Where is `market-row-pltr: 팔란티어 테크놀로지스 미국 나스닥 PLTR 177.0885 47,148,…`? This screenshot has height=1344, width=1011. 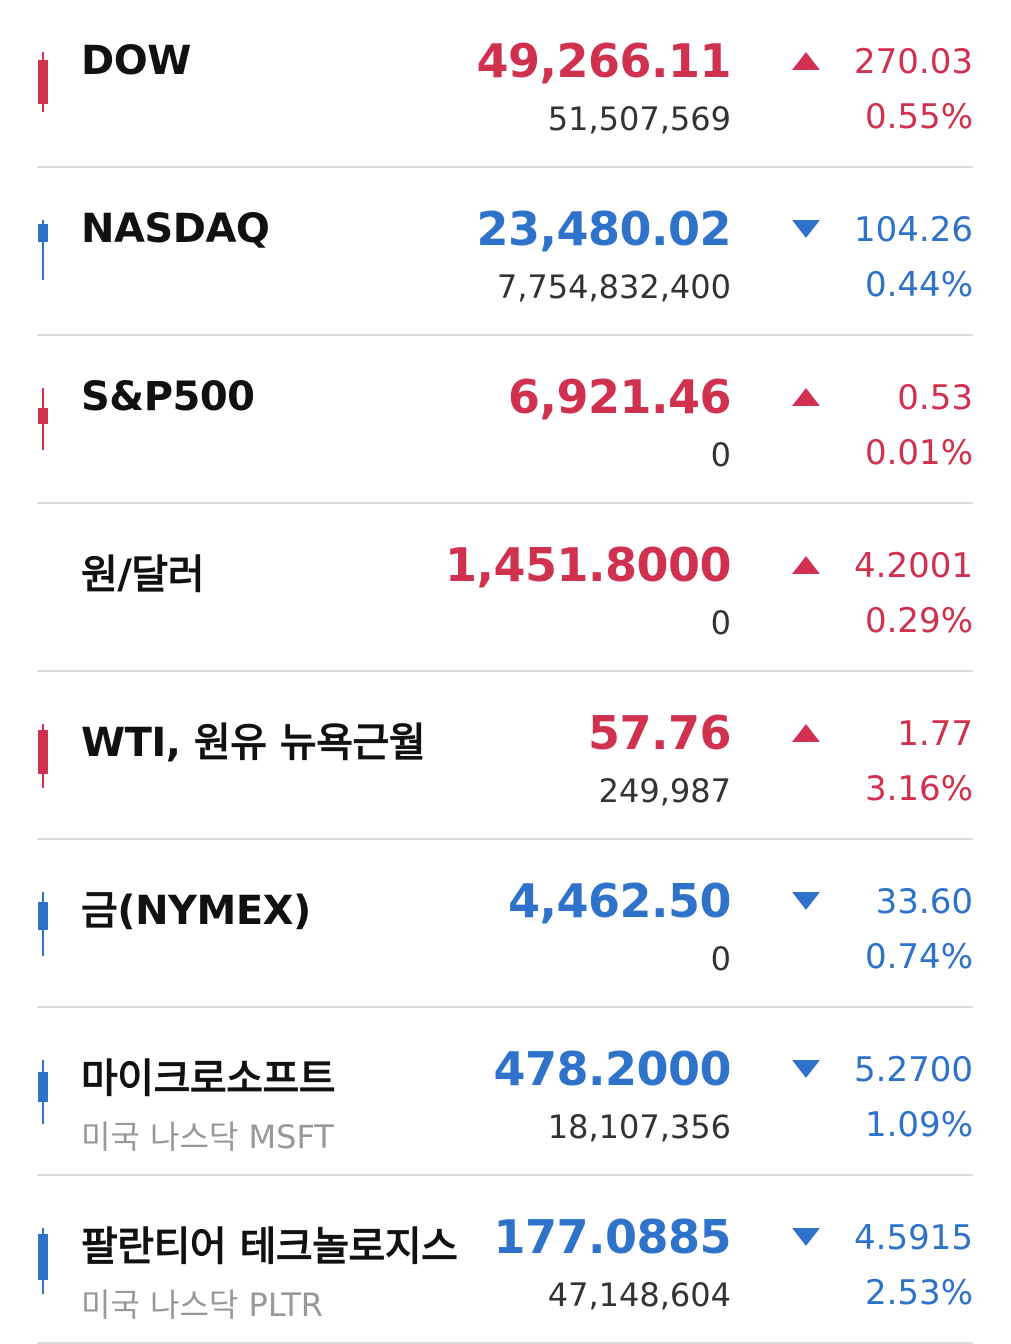 market-row-pltr: 팔란티어 테크놀로지스 미국 나스닥 PLTR 177.0885 47,148,… is located at coordinates (505, 1260).